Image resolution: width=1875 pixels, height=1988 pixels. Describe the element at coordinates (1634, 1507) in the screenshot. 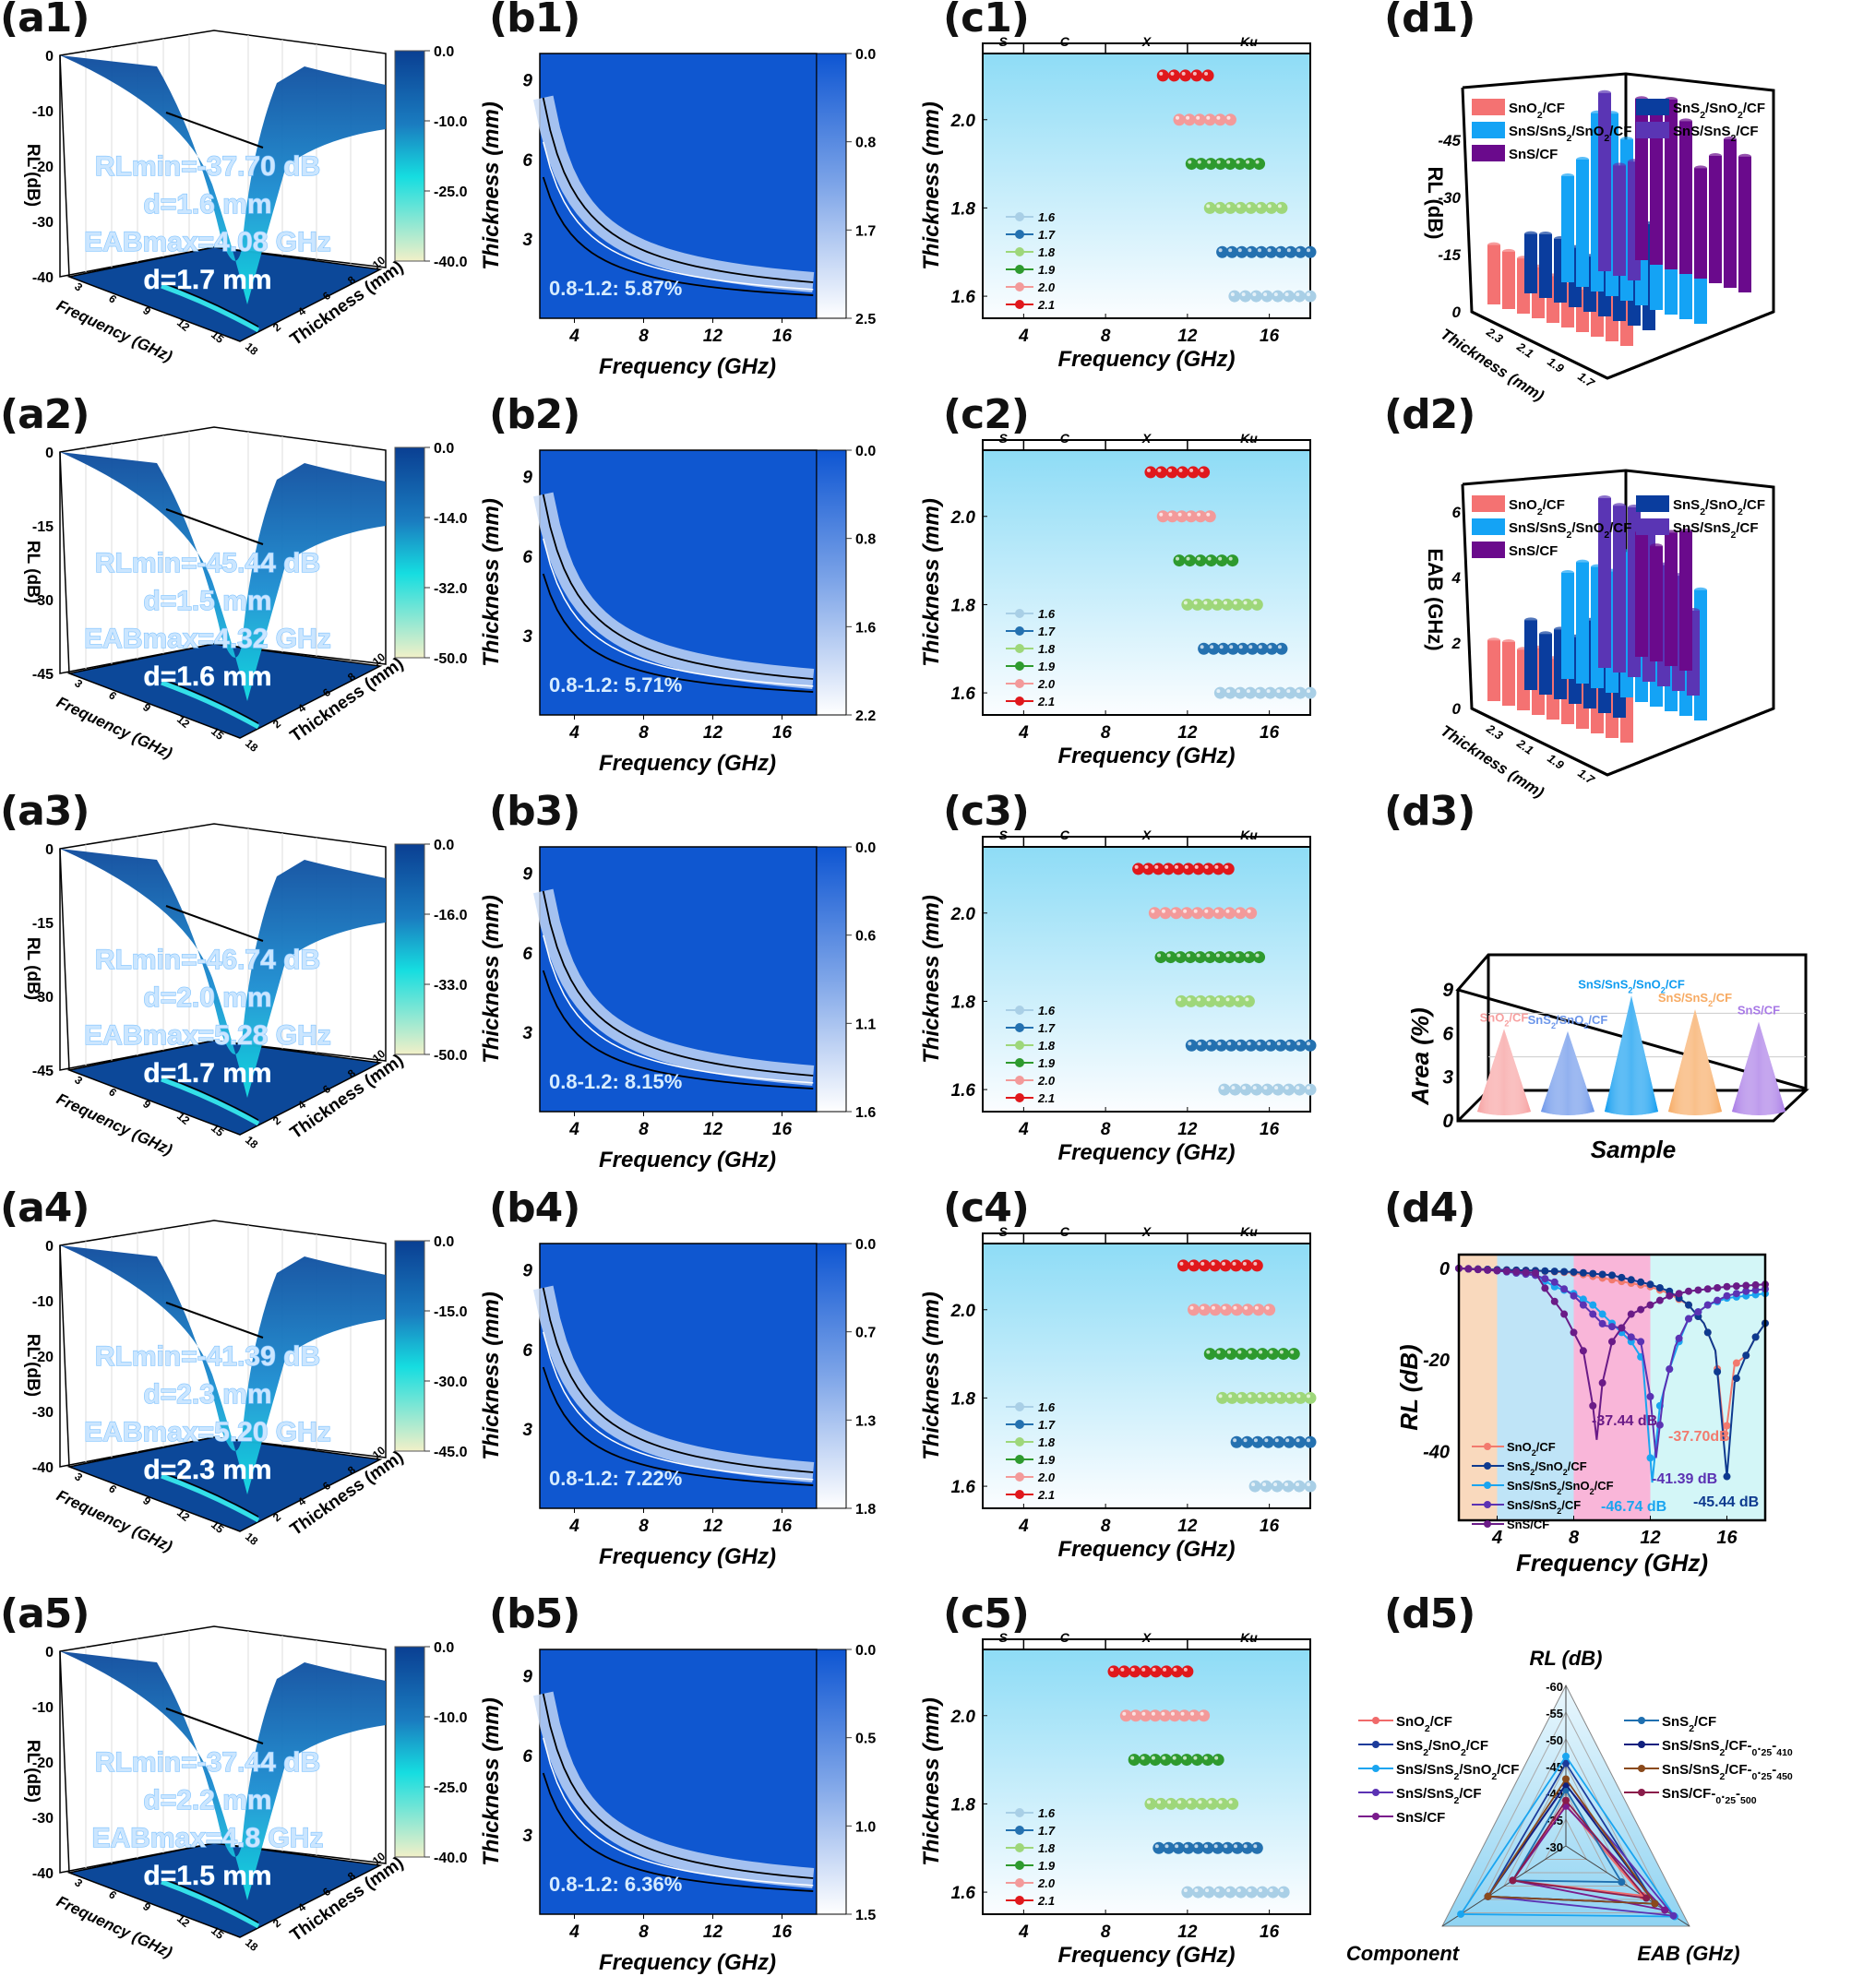

I see `min-annotation: -46.74 dB` at that location.